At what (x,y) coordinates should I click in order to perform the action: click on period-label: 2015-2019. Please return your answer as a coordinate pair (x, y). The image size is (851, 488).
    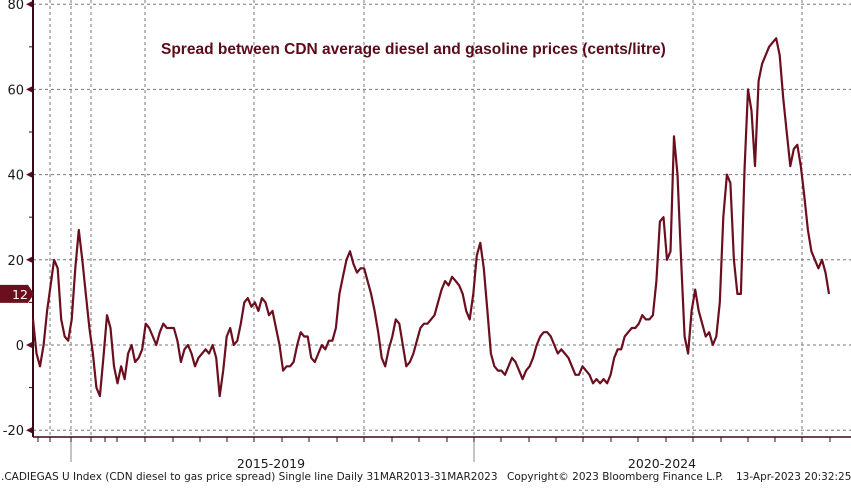
    Looking at the image, I should click on (271, 463).